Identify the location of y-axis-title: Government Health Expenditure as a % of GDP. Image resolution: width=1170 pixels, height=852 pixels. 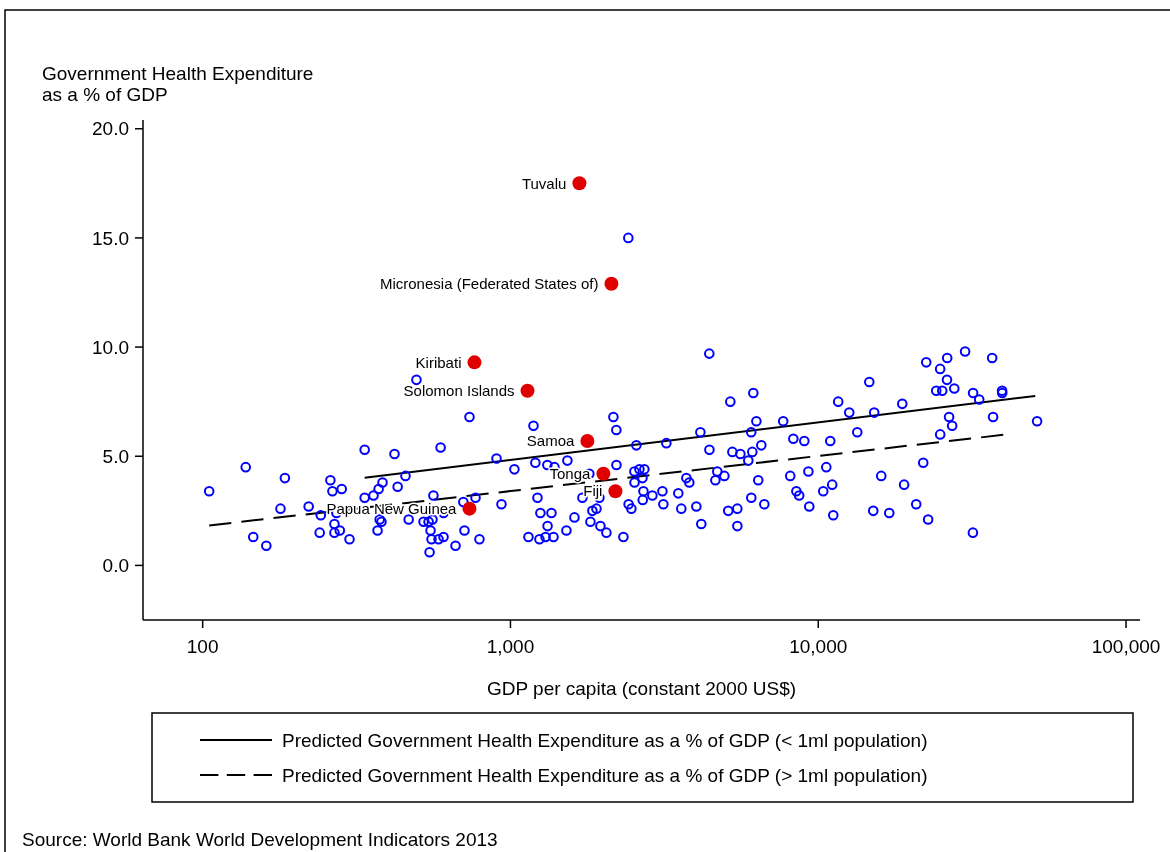
(178, 84).